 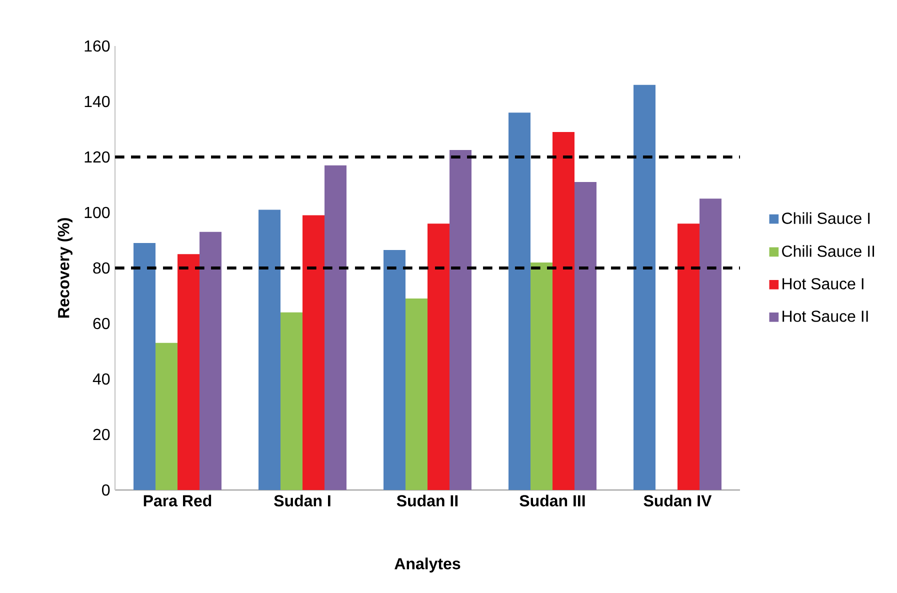 What do you see at coordinates (823, 284) in the screenshot?
I see `legend-label: Hot Sauce I` at bounding box center [823, 284].